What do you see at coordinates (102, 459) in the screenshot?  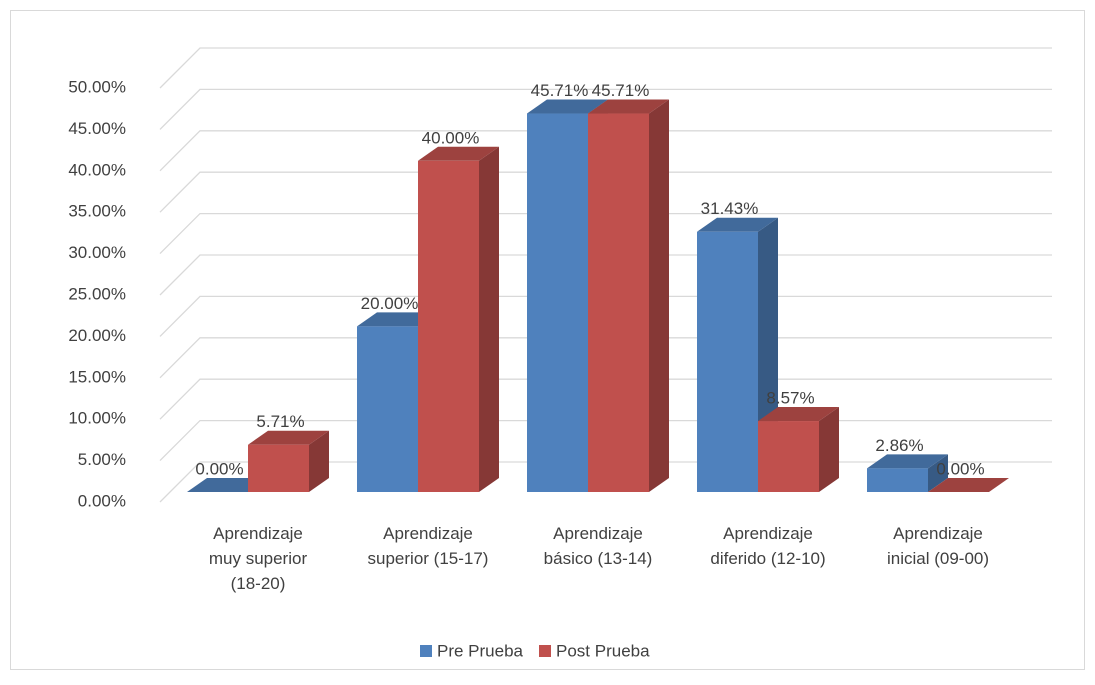 I see `y-tick-label: 5.00%` at bounding box center [102, 459].